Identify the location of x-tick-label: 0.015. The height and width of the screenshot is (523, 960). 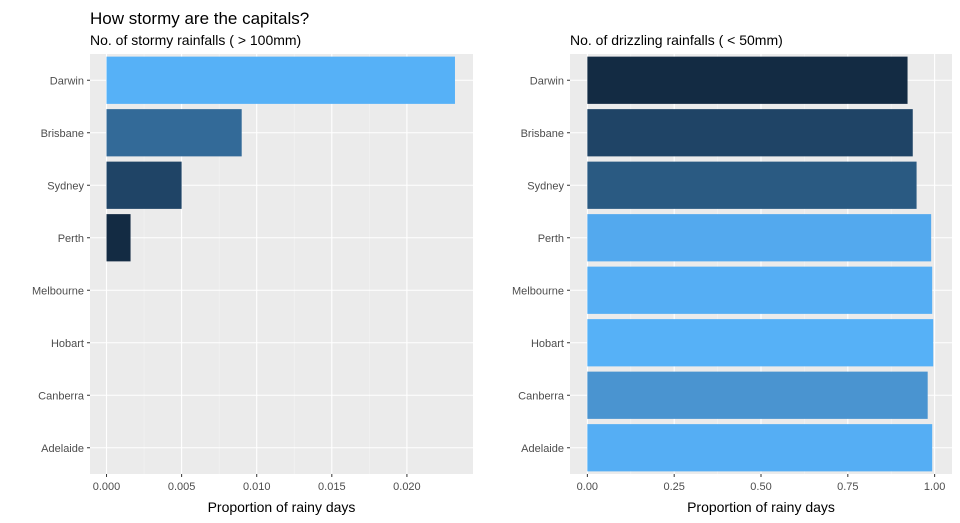
(332, 487).